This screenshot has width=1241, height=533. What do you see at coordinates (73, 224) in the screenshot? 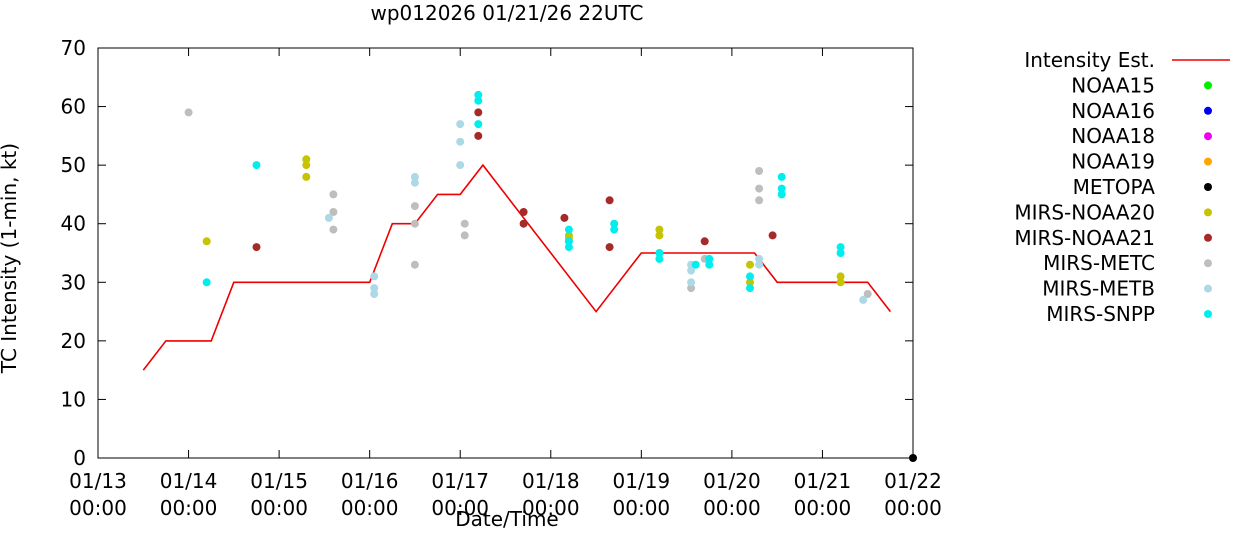
I see `y-tick-label: 40` at bounding box center [73, 224].